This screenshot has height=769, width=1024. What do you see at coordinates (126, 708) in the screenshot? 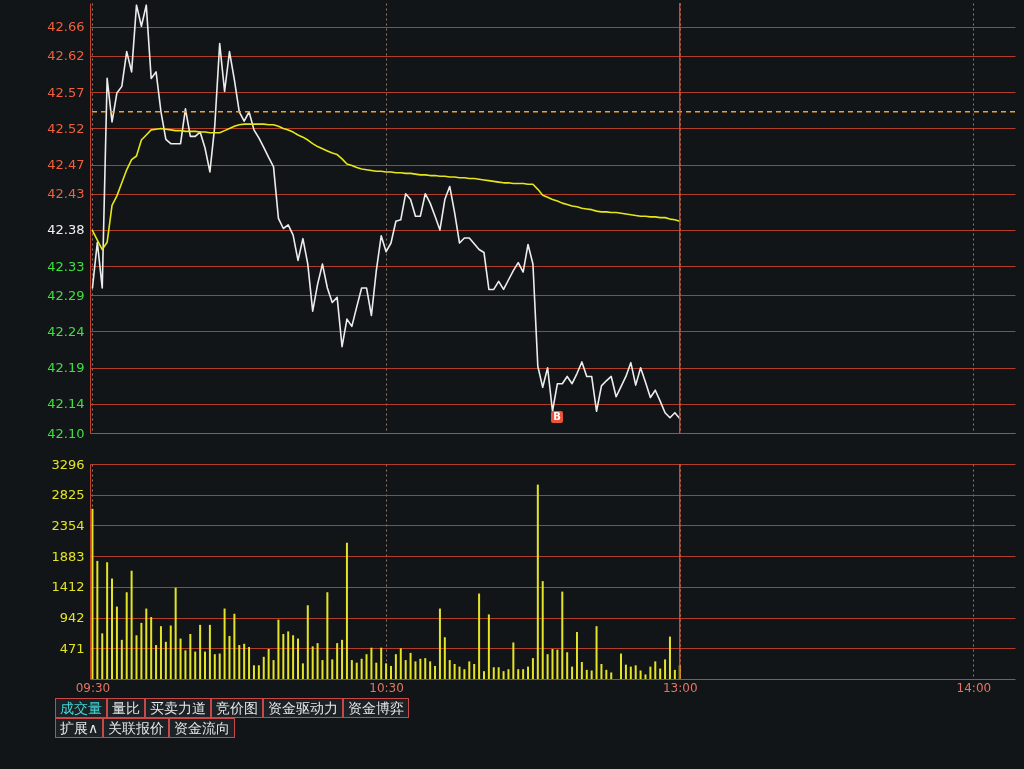
I see `tab: 量比` at bounding box center [126, 708].